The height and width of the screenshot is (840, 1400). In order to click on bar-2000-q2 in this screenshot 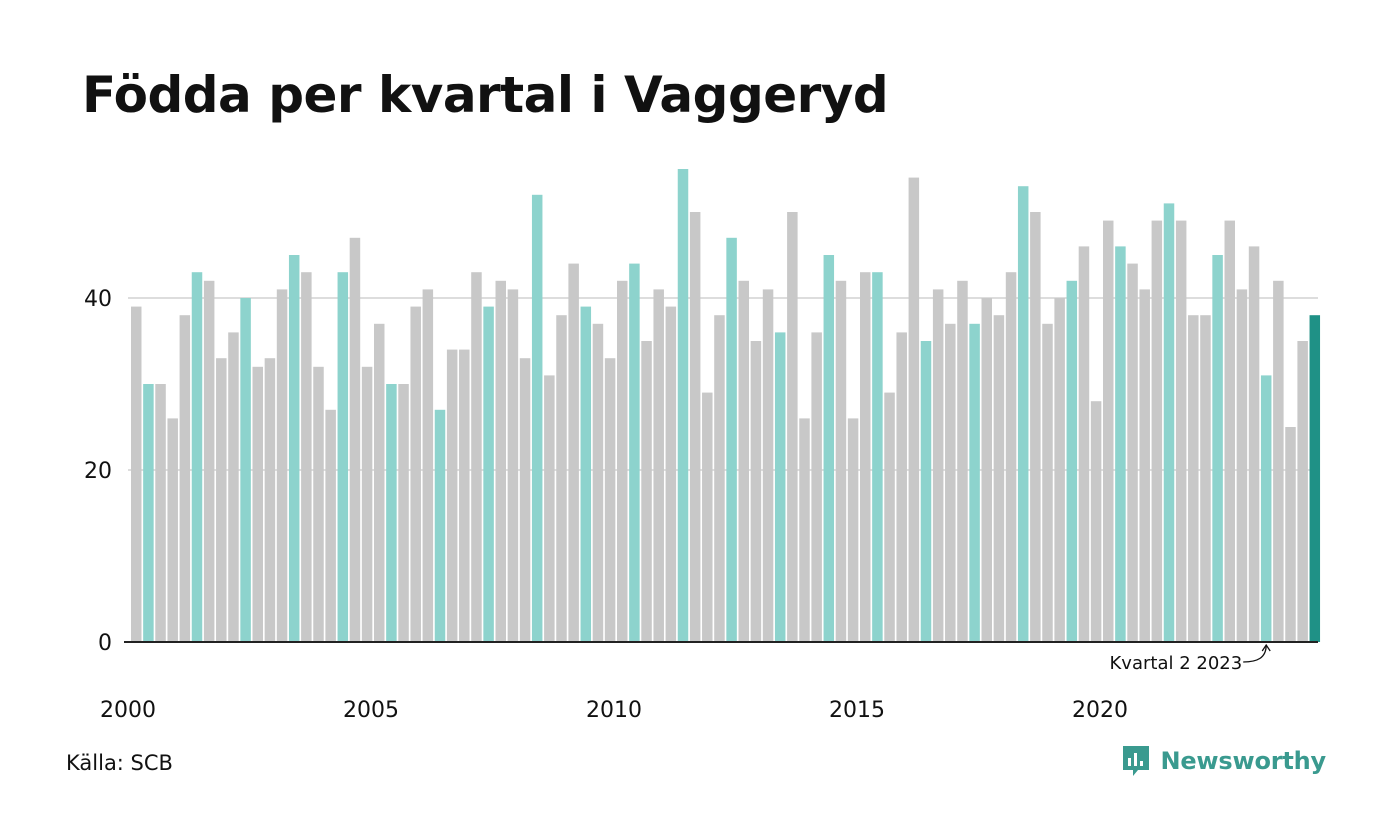, I will do `click(148, 513)`.